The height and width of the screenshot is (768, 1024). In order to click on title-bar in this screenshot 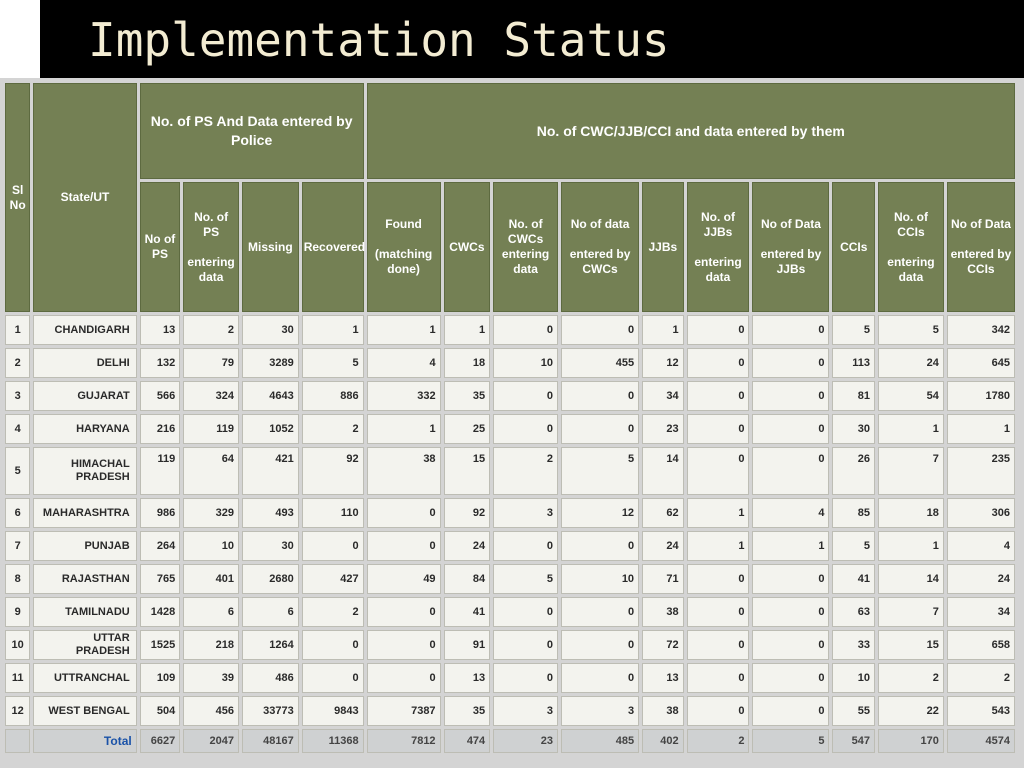, I will do `click(532, 39)`.